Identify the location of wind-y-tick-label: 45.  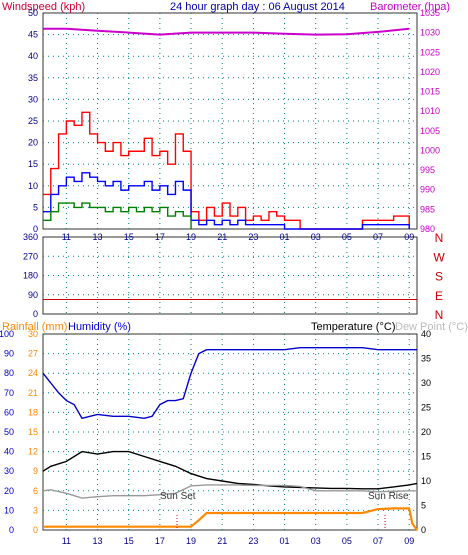
(33, 35).